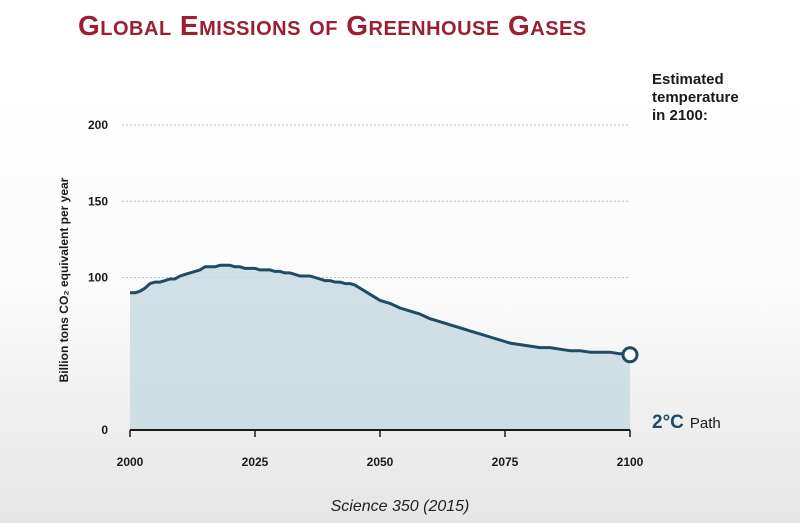  I want to click on end-point-path-word: Path, so click(705, 423).